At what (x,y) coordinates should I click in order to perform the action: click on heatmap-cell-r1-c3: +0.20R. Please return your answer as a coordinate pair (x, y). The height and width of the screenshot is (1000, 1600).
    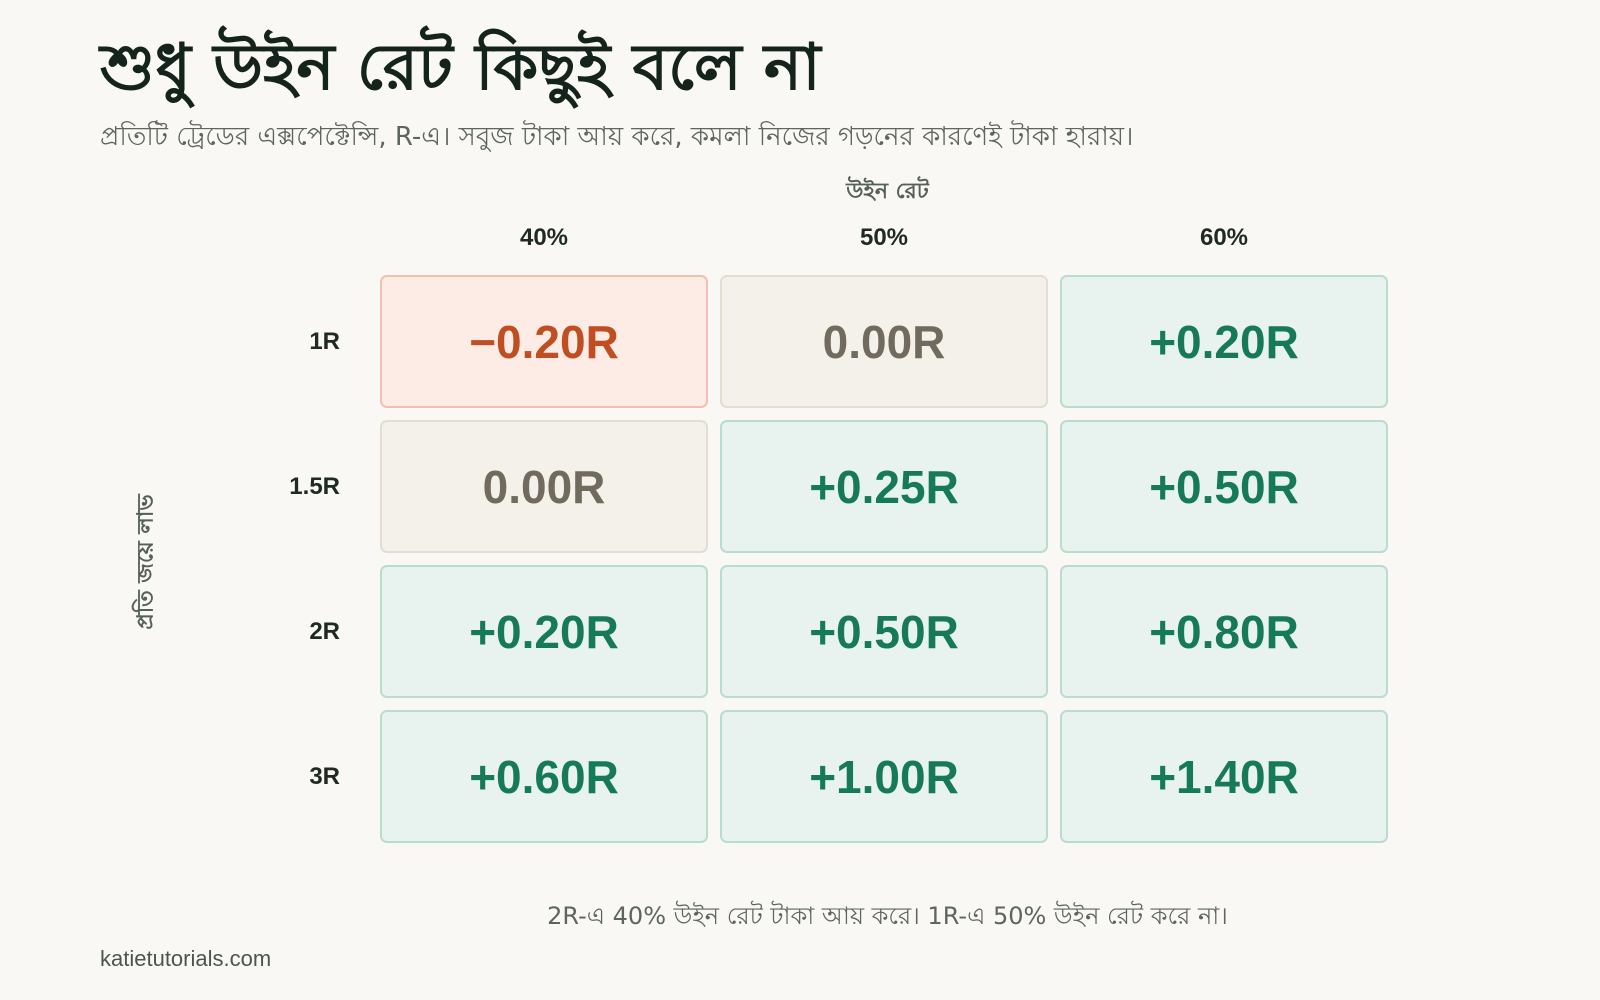
    Looking at the image, I should click on (1224, 341).